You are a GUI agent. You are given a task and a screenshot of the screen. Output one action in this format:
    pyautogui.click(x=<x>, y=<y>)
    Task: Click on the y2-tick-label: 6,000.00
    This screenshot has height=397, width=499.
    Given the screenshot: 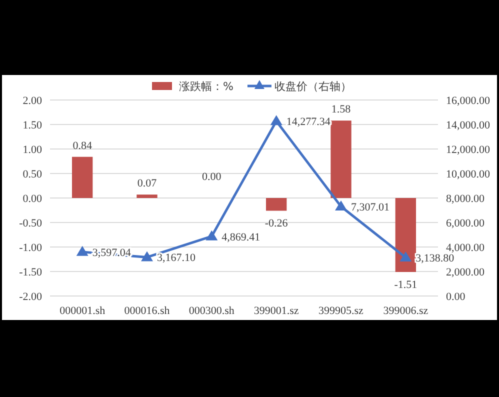 What is the action you would take?
    pyautogui.click(x=465, y=224)
    